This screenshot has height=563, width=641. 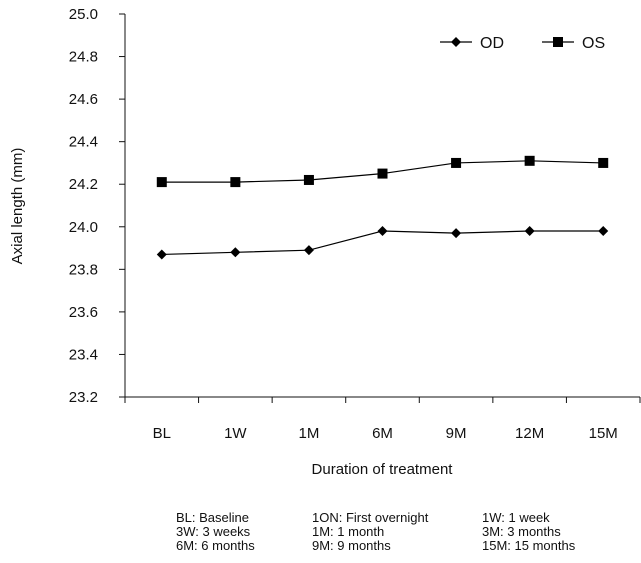 I want to click on series-os, so click(x=382, y=171).